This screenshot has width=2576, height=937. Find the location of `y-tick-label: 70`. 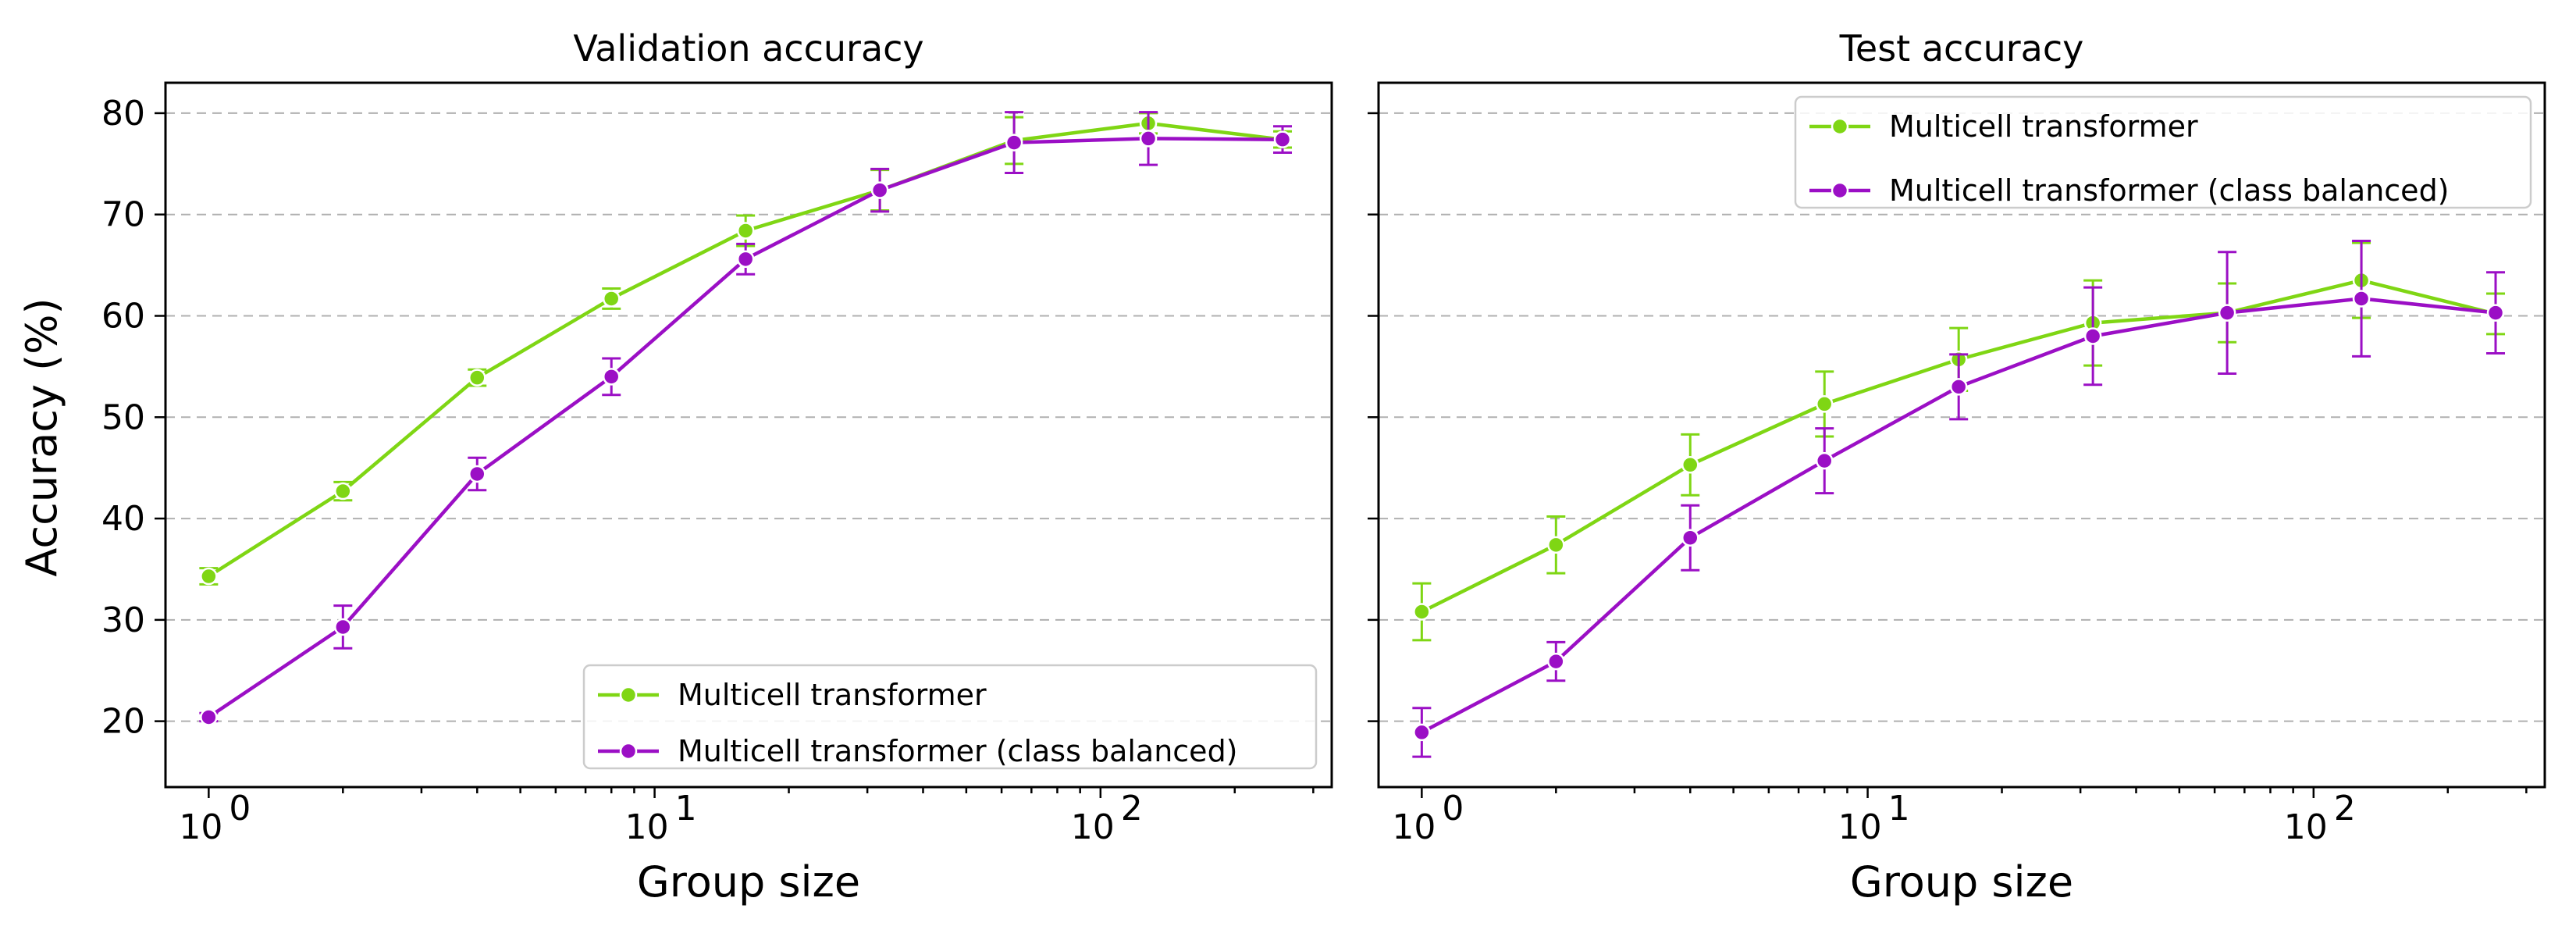

y-tick-label: 70 is located at coordinates (123, 215).